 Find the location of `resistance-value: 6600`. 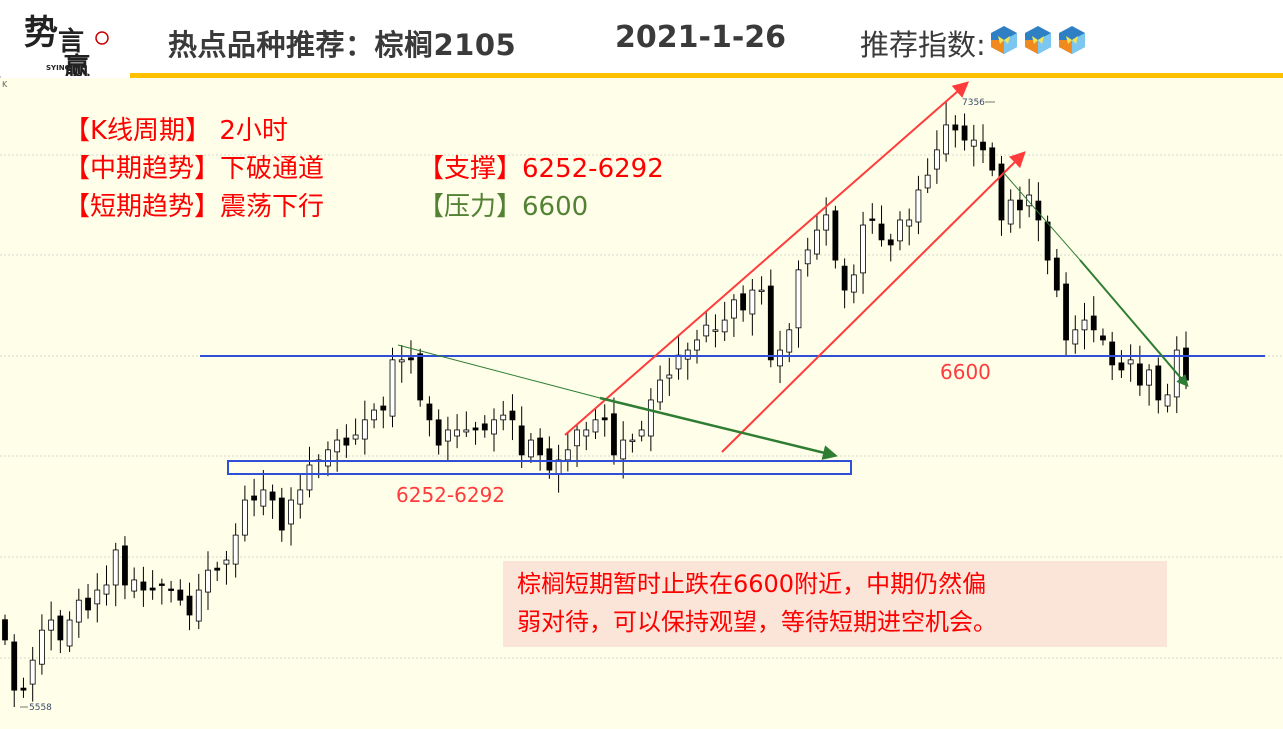

resistance-value: 6600 is located at coordinates (555, 207).